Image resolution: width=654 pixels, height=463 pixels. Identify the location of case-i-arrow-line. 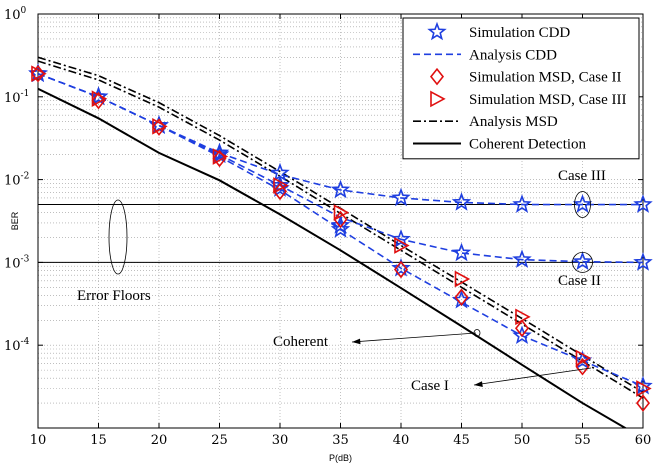
(532, 376).